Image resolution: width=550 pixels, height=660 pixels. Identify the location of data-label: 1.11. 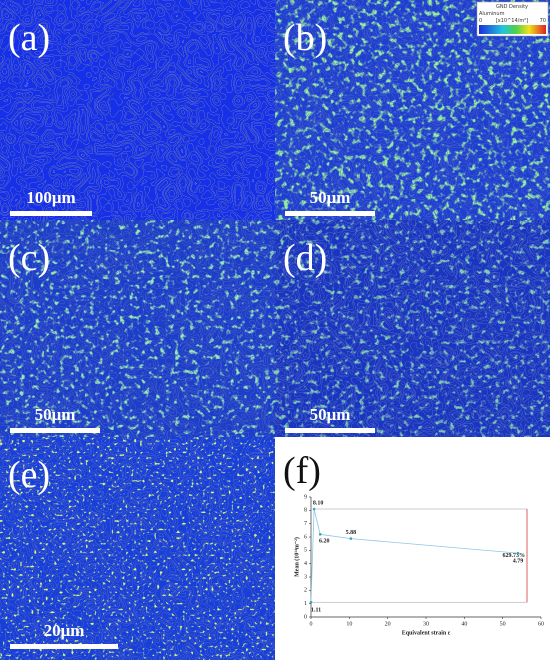
(316, 611).